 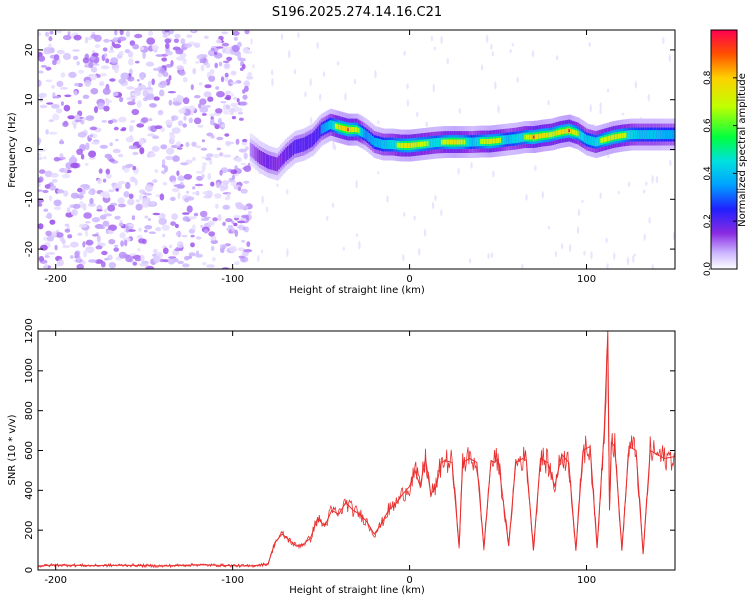 I want to click on snr-y-tick-label: 600, so click(x=29, y=450).